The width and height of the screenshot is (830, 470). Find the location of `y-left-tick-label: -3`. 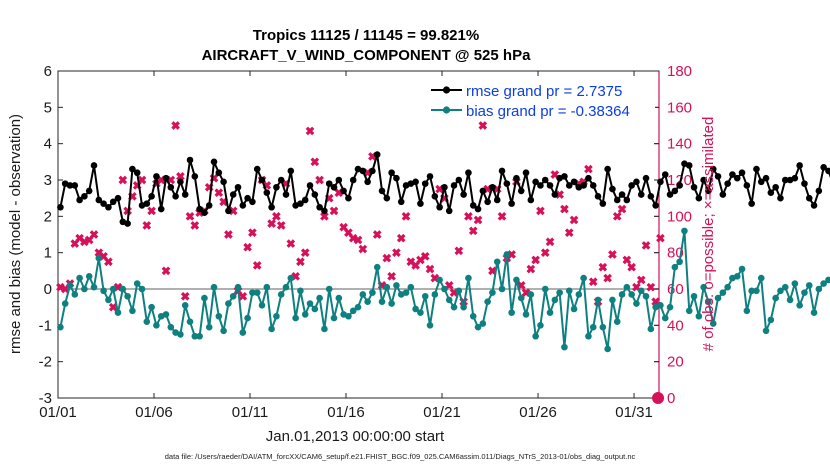

y-left-tick-label: -3 is located at coordinates (45, 398).